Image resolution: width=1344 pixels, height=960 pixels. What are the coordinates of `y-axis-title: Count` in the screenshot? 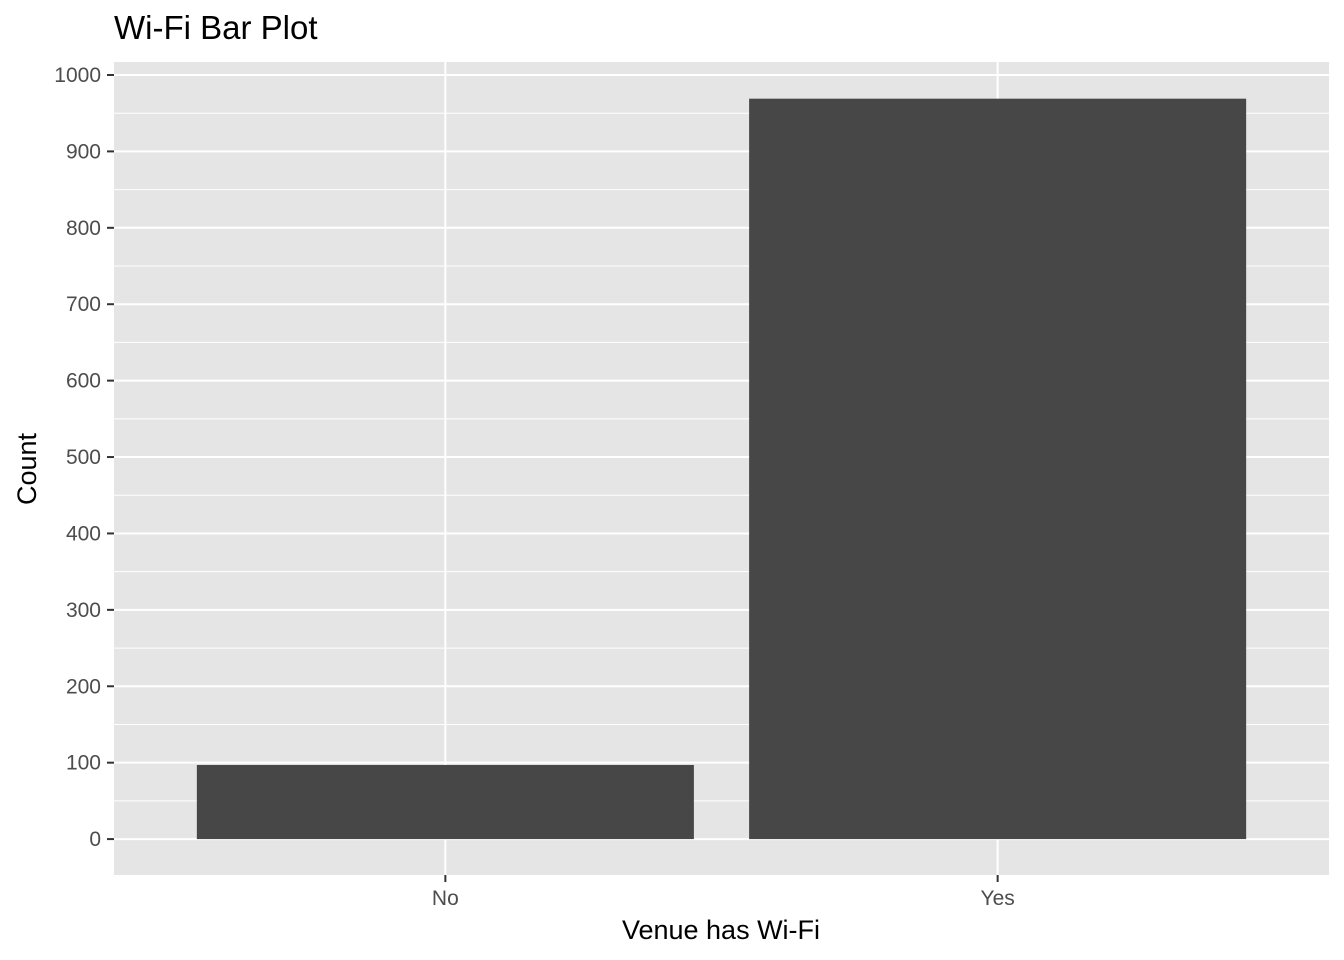 It's located at (27, 468).